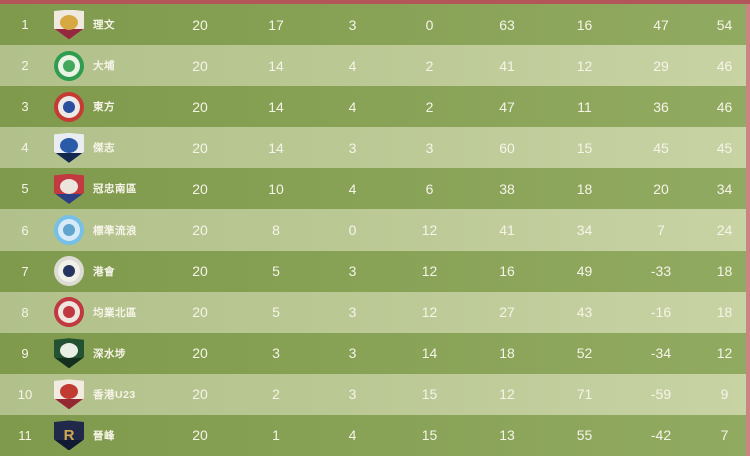  I want to click on cell-lost: 6, so click(429, 188).